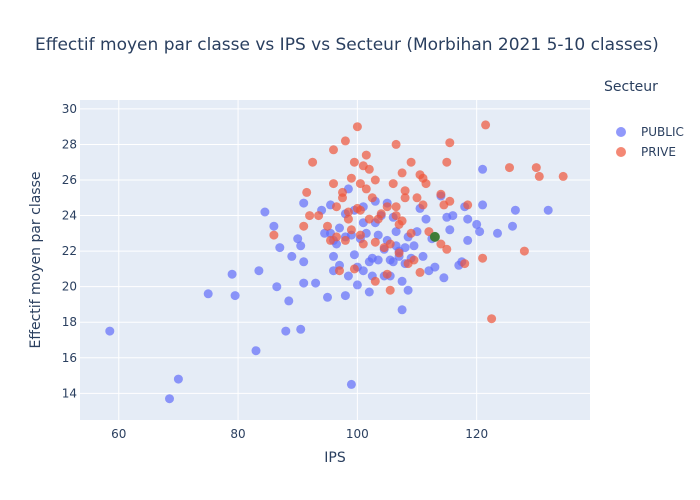 This screenshot has height=500, width=700. What do you see at coordinates (650, 132) in the screenshot?
I see `legend-item-public: PUBLIC` at bounding box center [650, 132].